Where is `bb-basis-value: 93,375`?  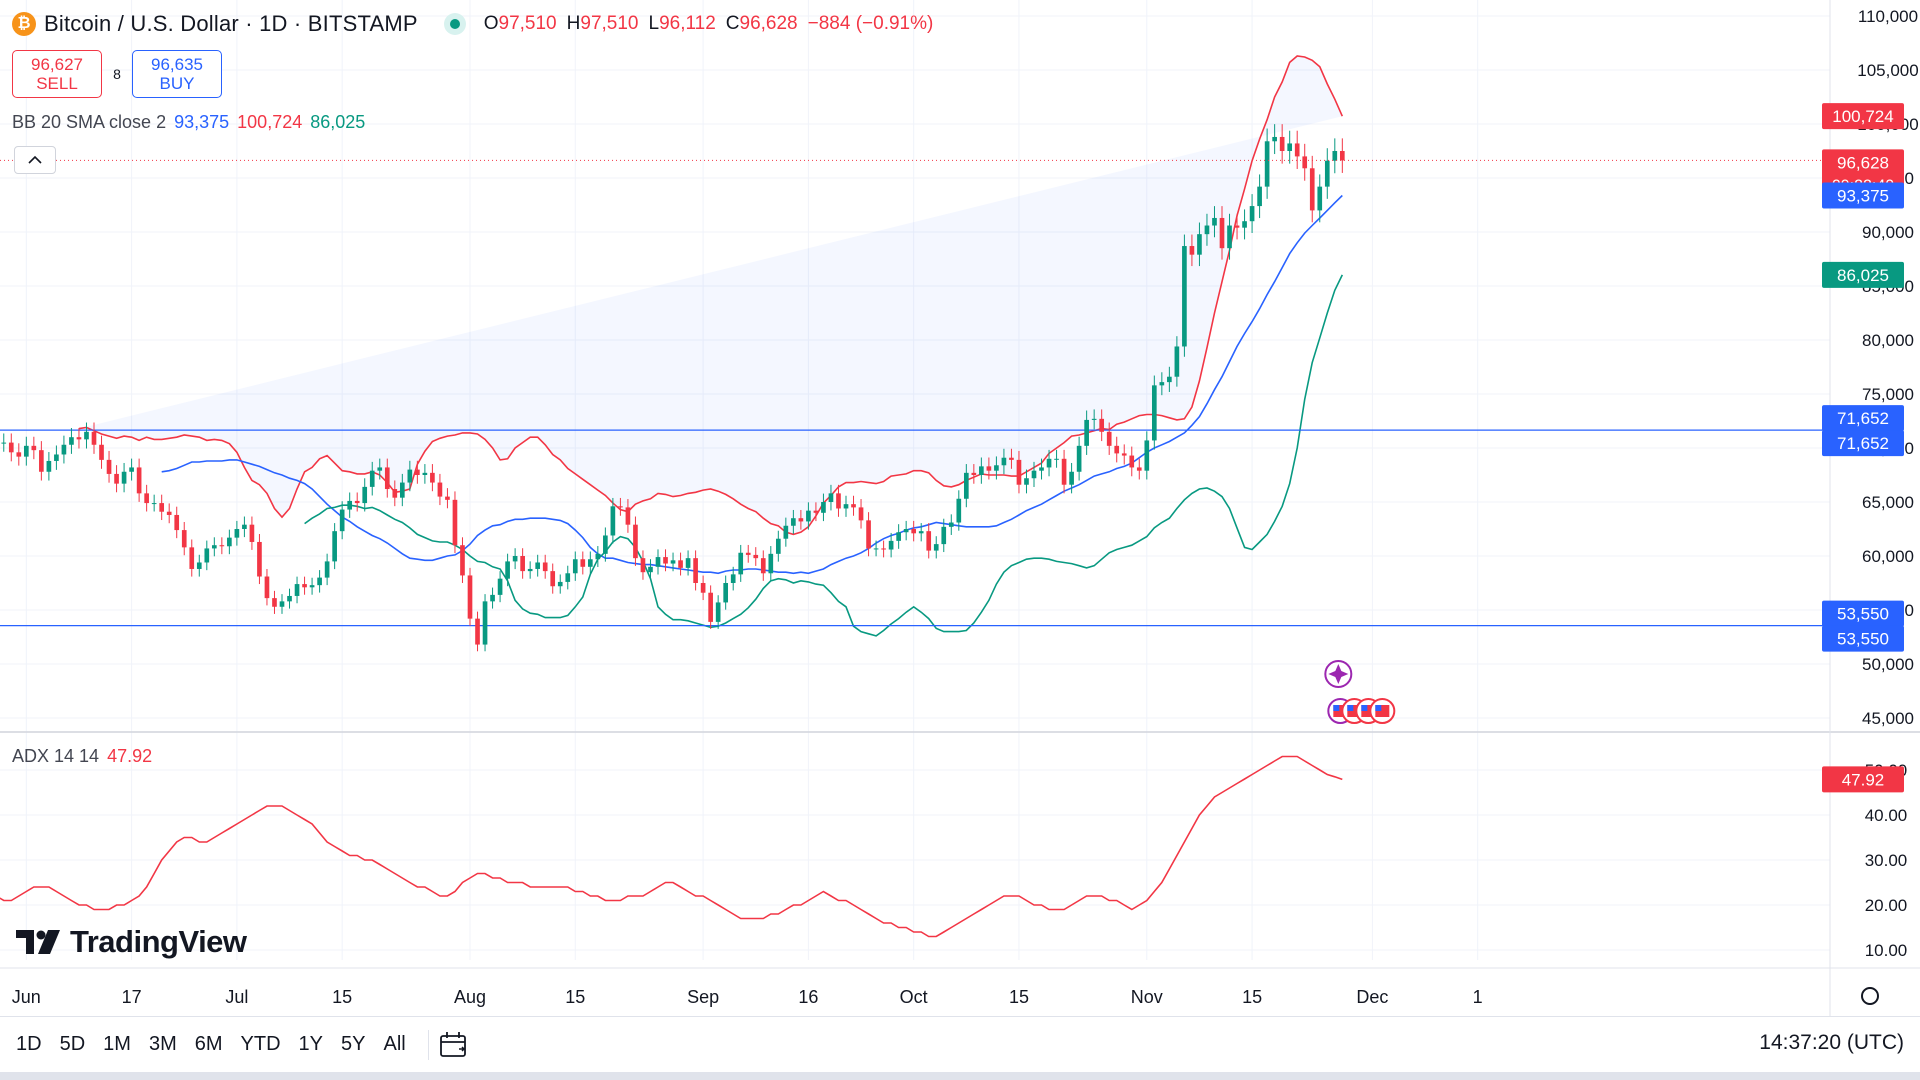
bb-basis-value: 93,375 is located at coordinates (202, 122).